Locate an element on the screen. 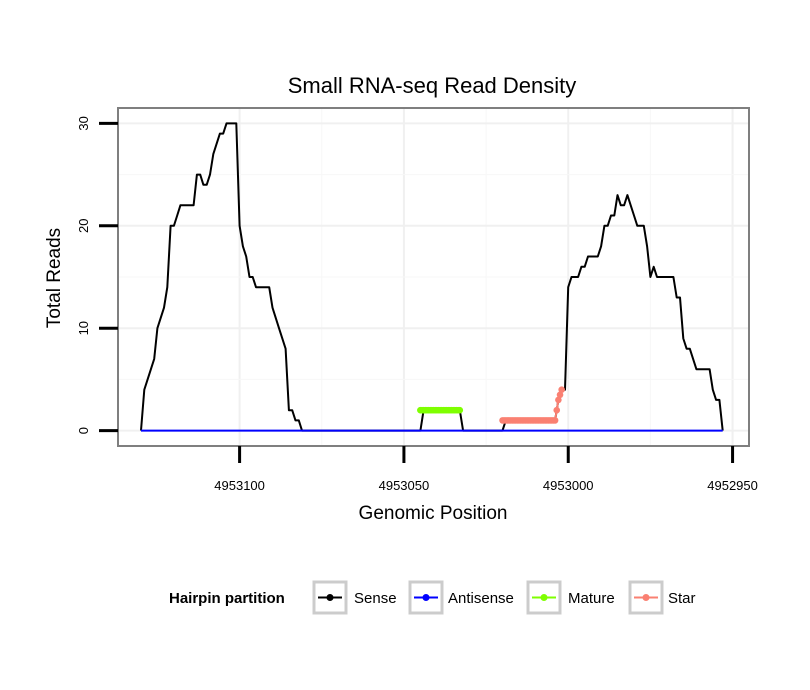 The image size is (810, 690). chart-title: Small RNA-seq Read Density is located at coordinates (432, 85).